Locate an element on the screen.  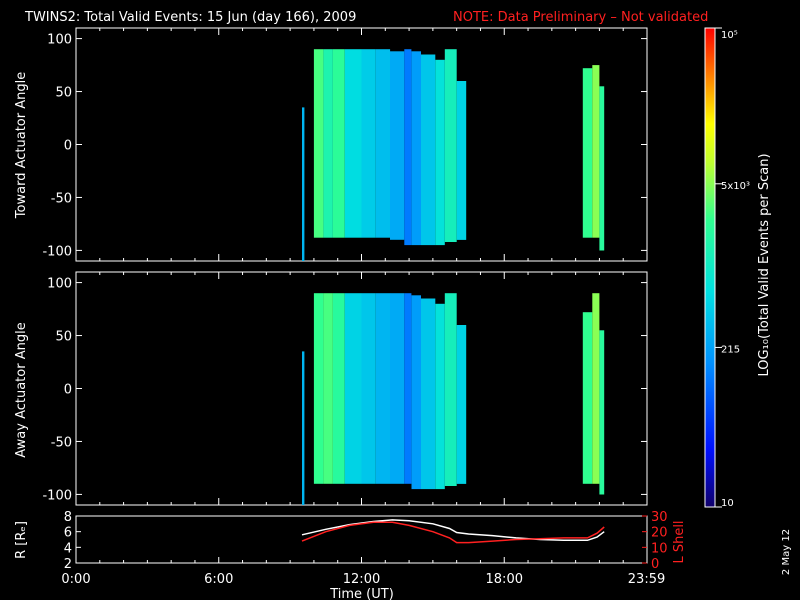
x-axis-label: Time (UT) is located at coordinates (361, 593).